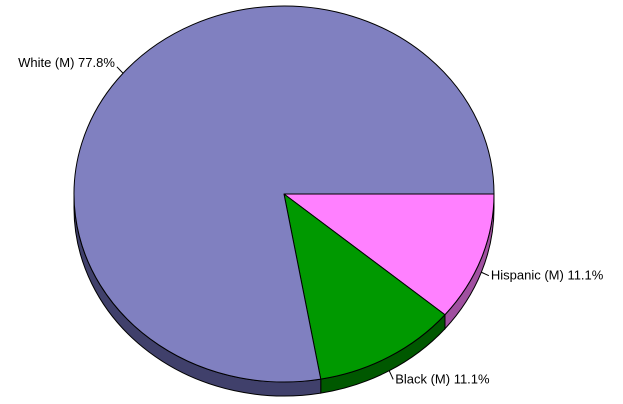 The height and width of the screenshot is (404, 623). I want to click on pie-label-white: White (M) 77.8%, so click(66, 62).